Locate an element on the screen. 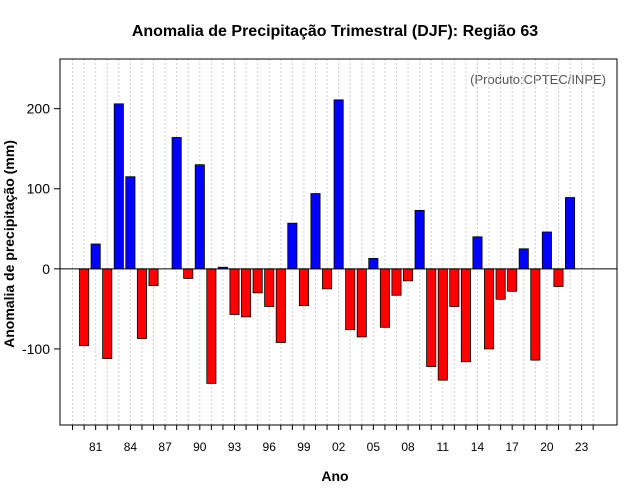 The height and width of the screenshot is (500, 640). x-tick-label: 11 is located at coordinates (443, 447).